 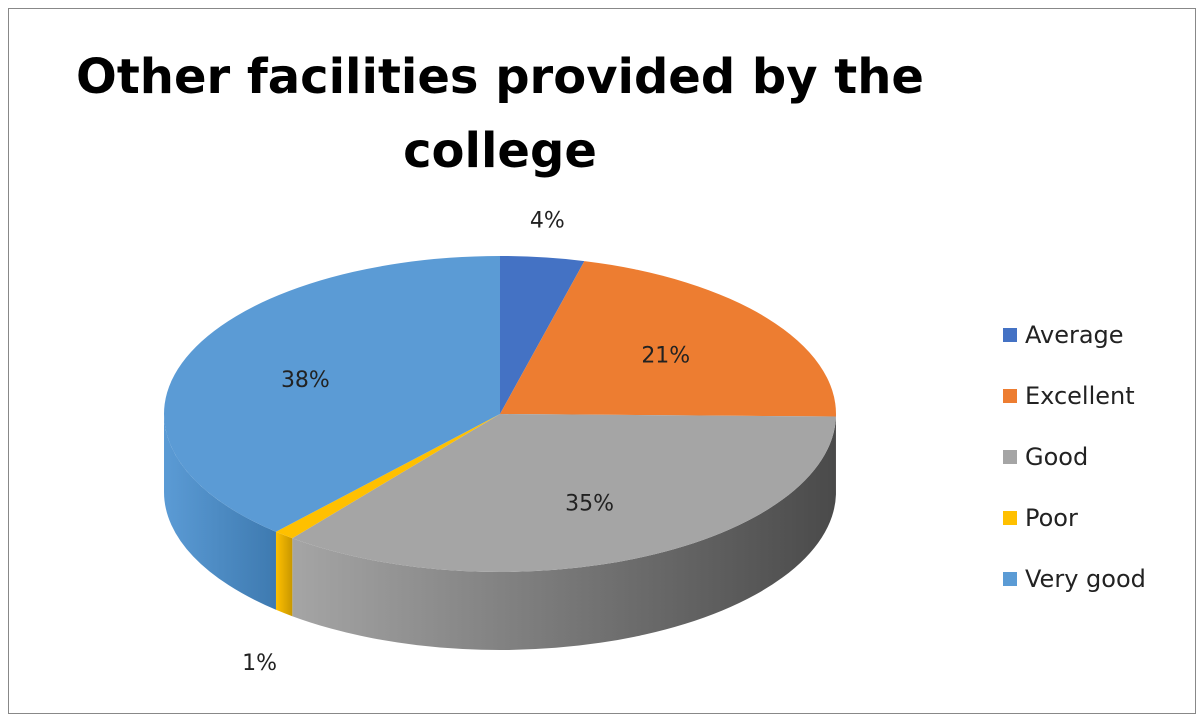 What do you see at coordinates (668, 339) in the screenshot?
I see `pie-slice-excellent` at bounding box center [668, 339].